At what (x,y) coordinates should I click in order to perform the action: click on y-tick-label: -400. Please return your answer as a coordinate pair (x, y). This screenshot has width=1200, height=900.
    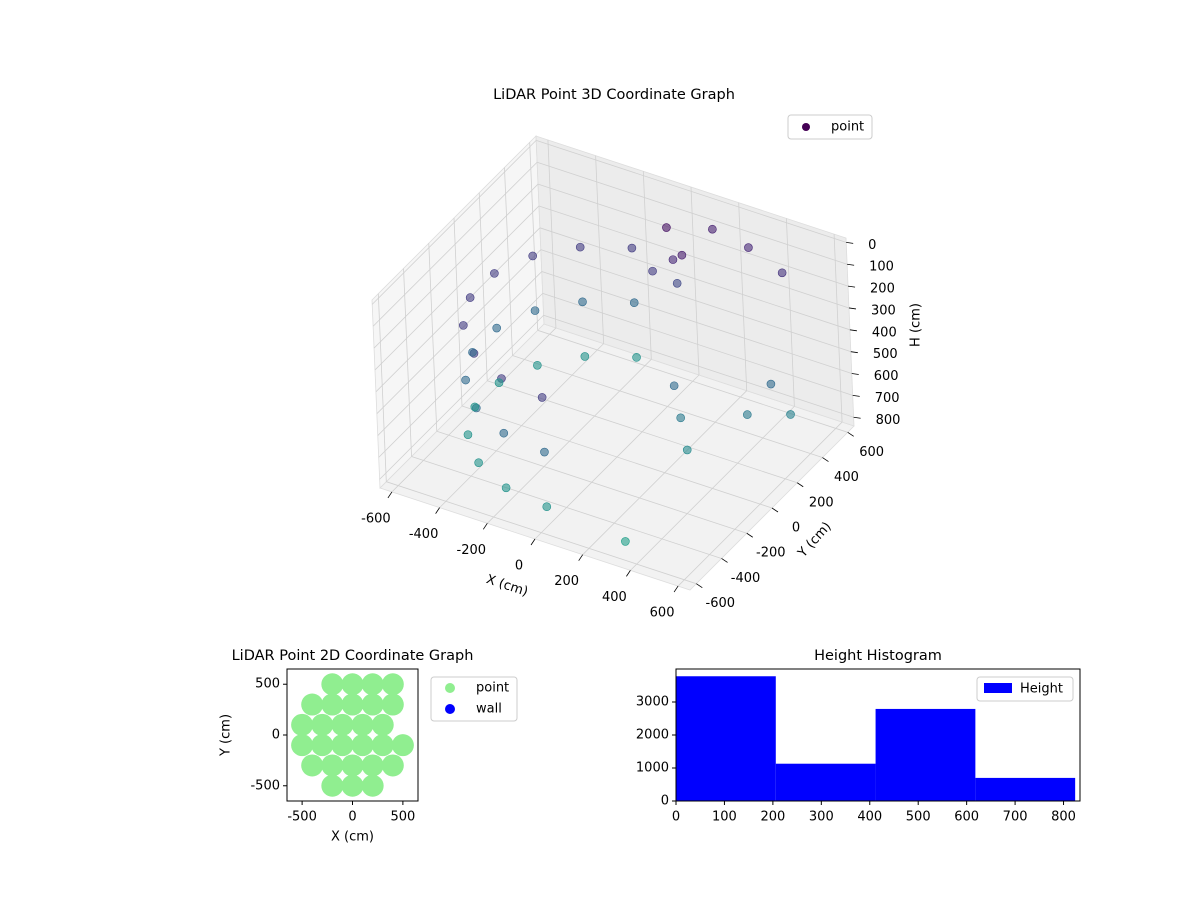
    Looking at the image, I should click on (746, 578).